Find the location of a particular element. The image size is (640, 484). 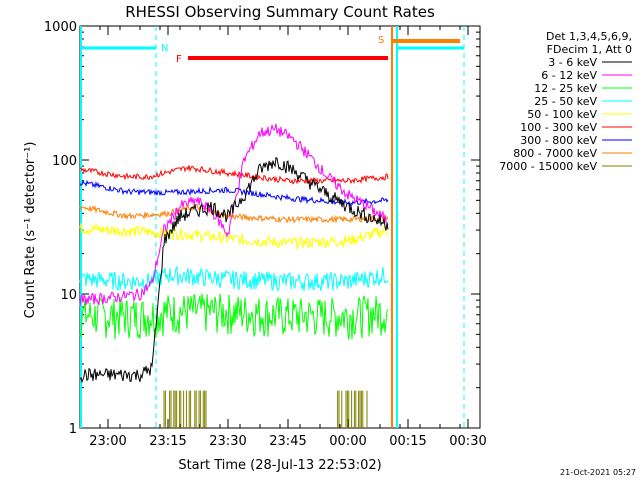

x-tick-label: 23:00 is located at coordinates (107, 441).